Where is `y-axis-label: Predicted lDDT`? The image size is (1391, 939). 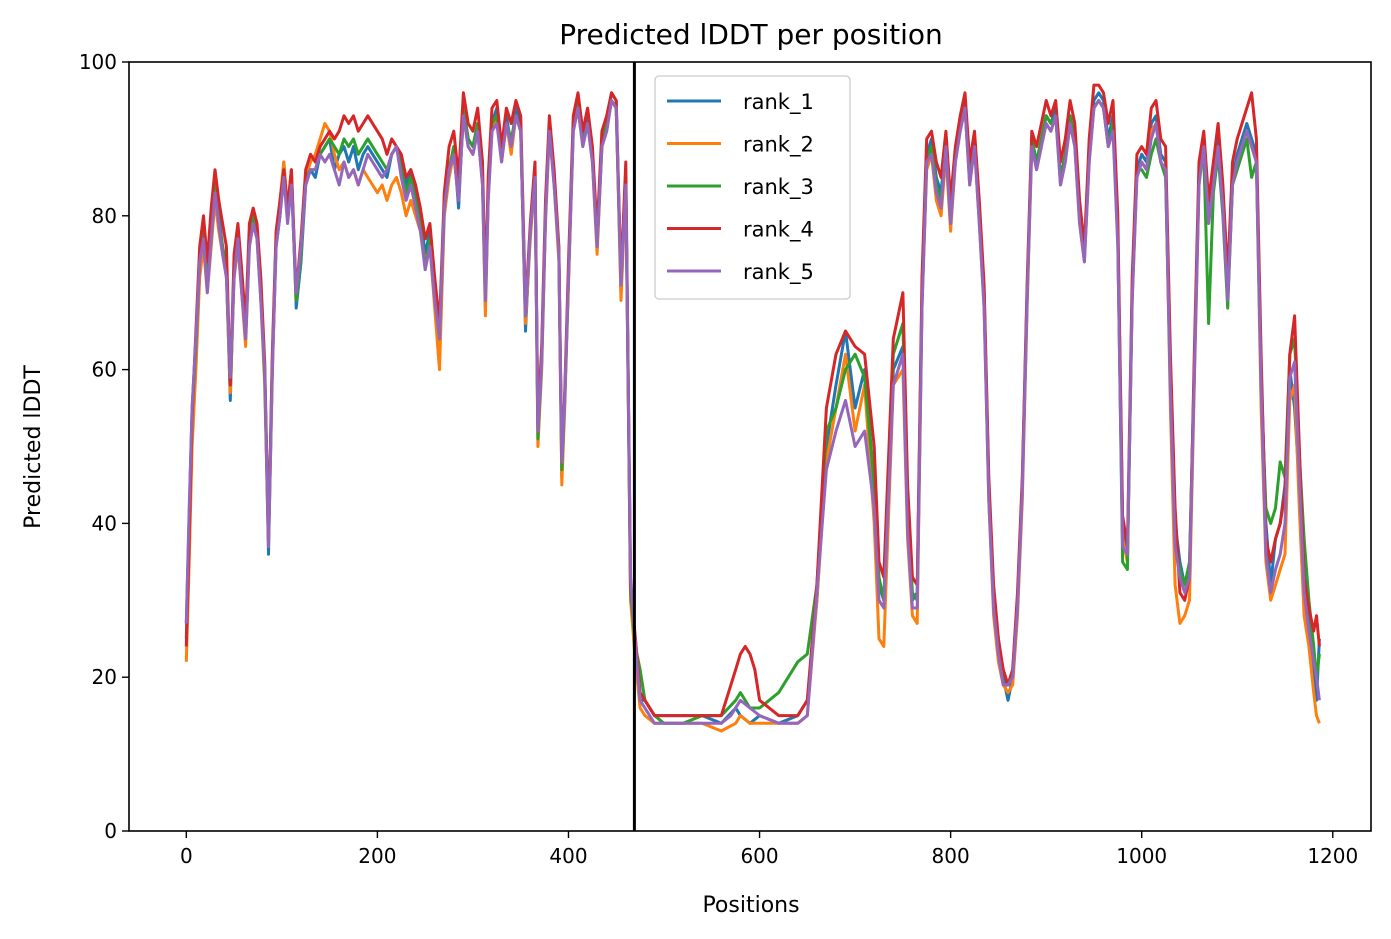 y-axis-label: Predicted lDDT is located at coordinates (33, 447).